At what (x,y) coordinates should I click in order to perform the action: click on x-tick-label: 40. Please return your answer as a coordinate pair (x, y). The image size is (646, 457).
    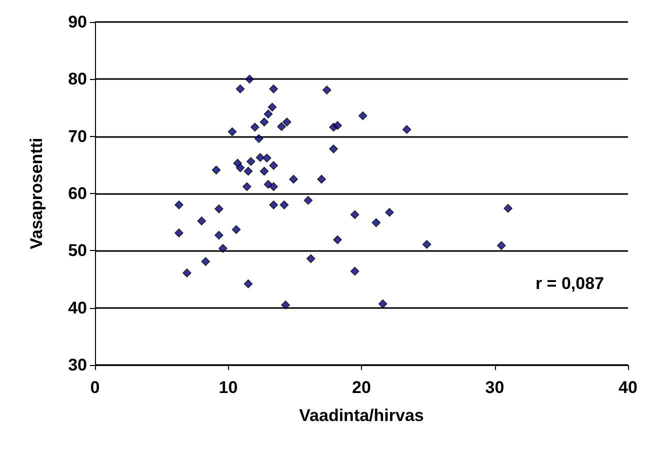
    Looking at the image, I should click on (628, 387).